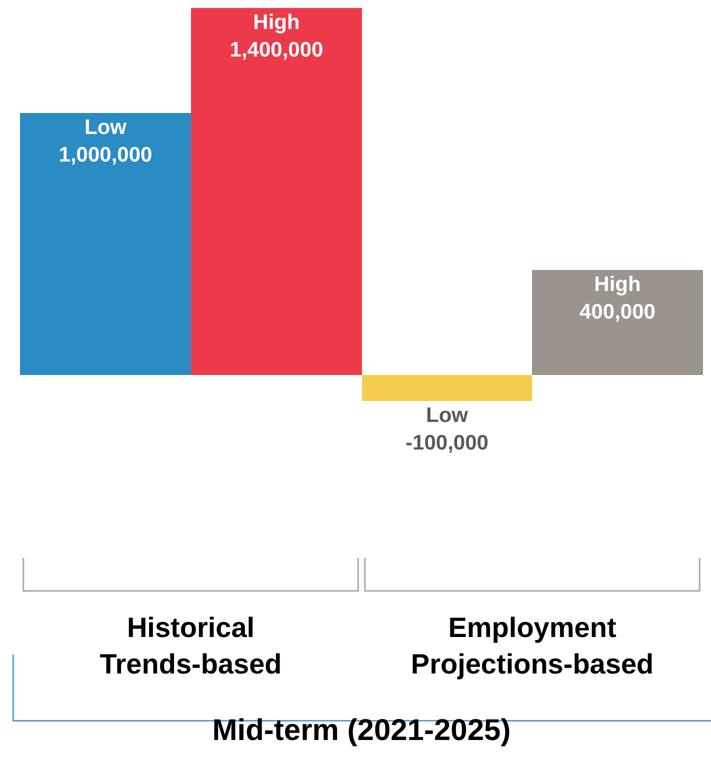 This screenshot has height=775, width=711. Describe the element at coordinates (191, 646) in the screenshot. I see `x-tick-label: Historical Trends-based` at that location.